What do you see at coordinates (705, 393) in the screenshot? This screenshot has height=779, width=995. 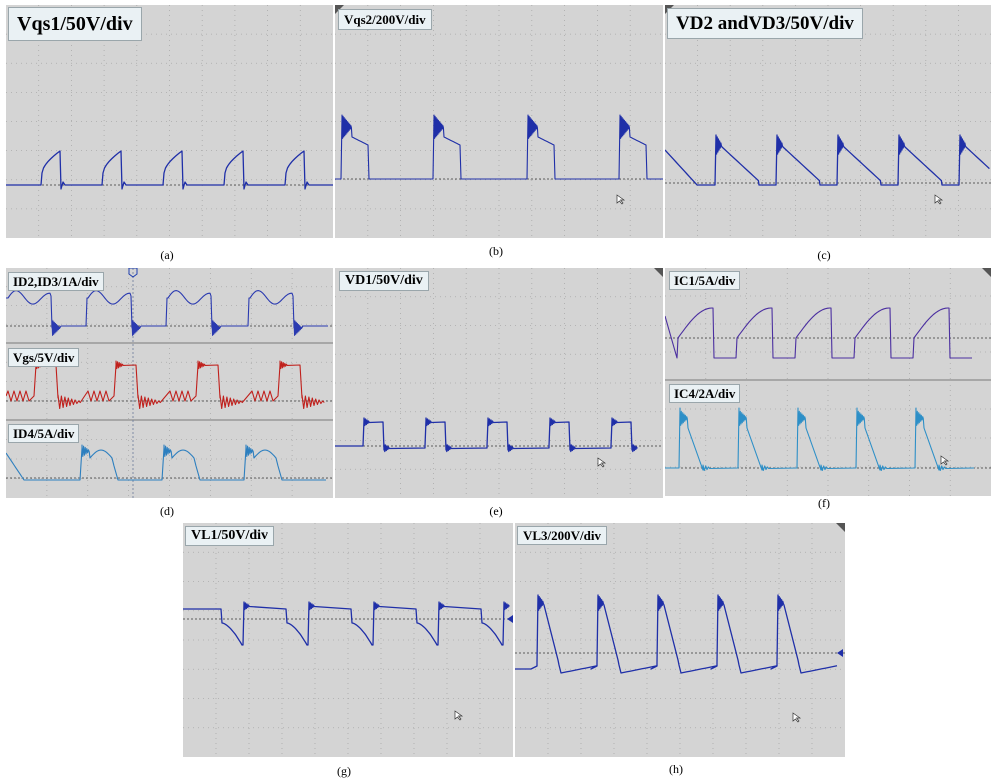 I see `label-ic4: IC4/2A/div` at bounding box center [705, 393].